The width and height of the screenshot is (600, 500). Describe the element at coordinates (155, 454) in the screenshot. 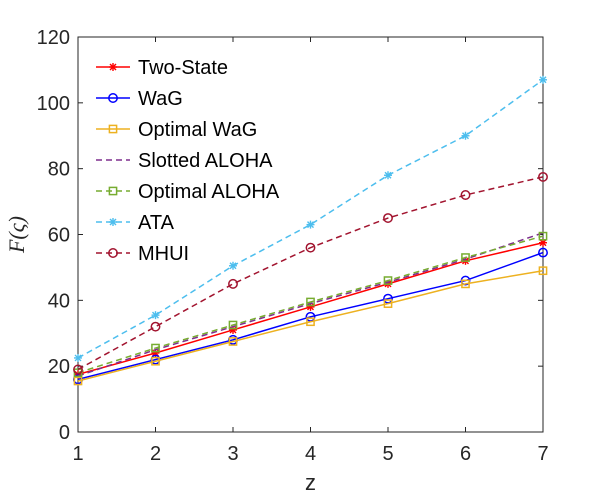

I see `x-tick-label: 2` at that location.